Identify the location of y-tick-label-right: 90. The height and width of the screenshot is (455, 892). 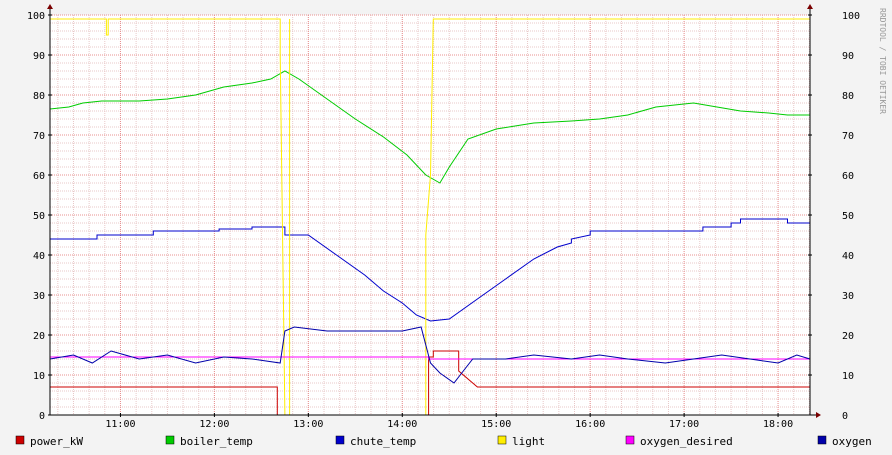
(848, 56).